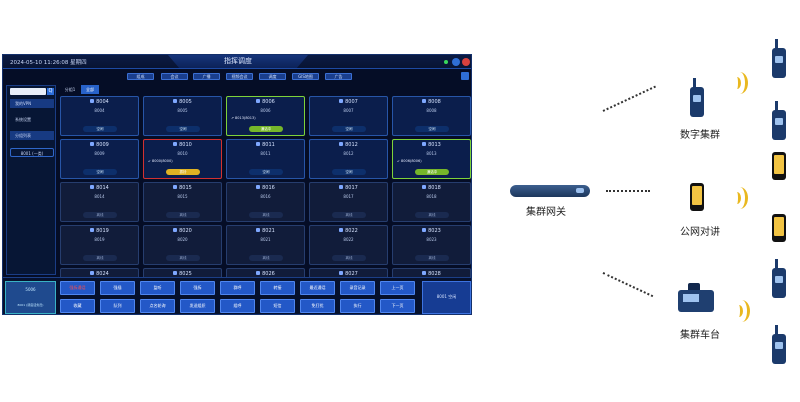 This screenshot has width=800, height=402. Describe the element at coordinates (737, 83) in the screenshot. I see `signal-arc` at that location.